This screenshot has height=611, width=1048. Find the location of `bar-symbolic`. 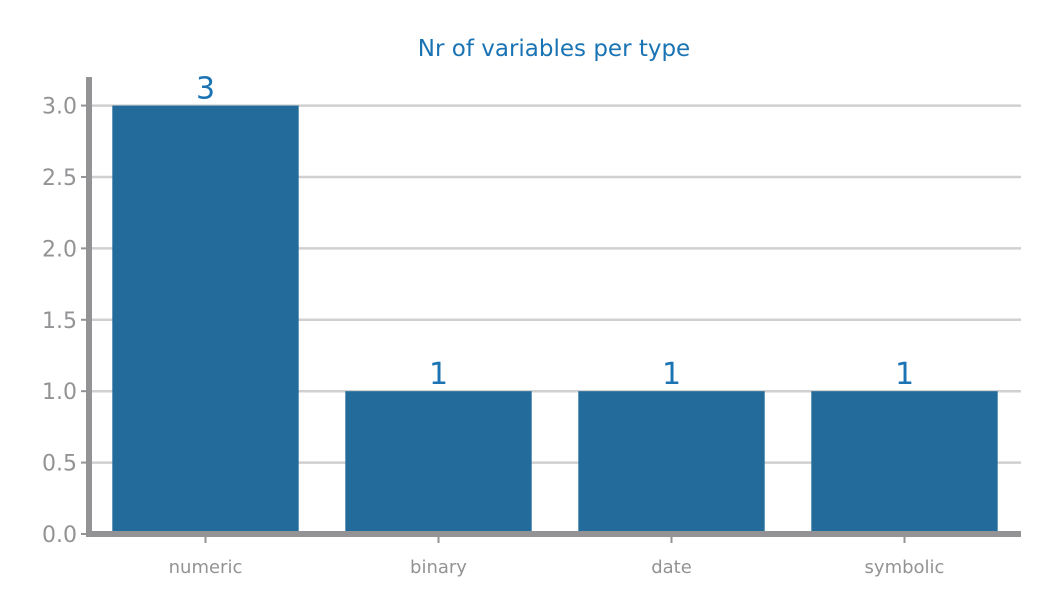

bar-symbolic is located at coordinates (904, 462).